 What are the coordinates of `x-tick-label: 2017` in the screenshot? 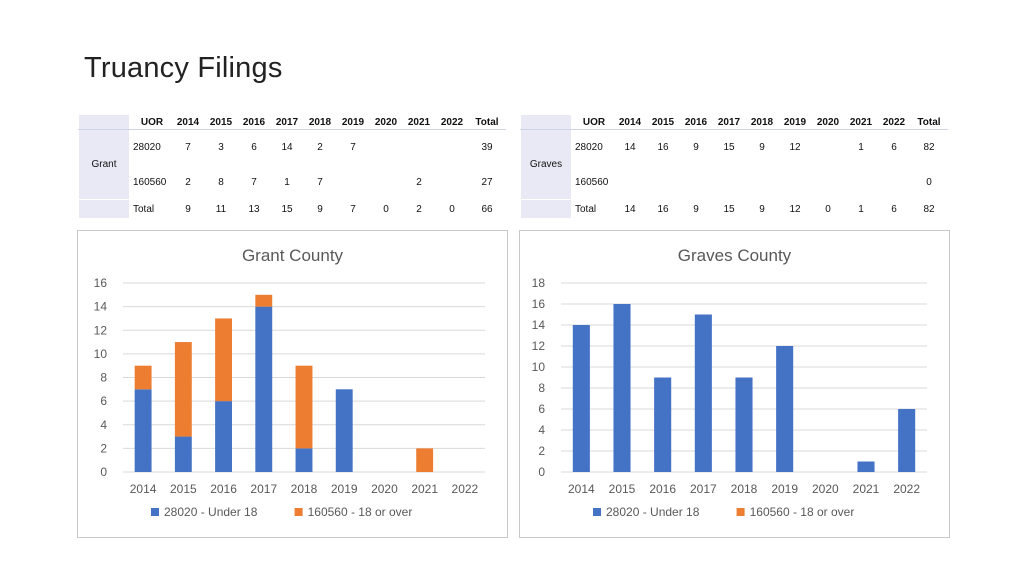 It's located at (263, 489).